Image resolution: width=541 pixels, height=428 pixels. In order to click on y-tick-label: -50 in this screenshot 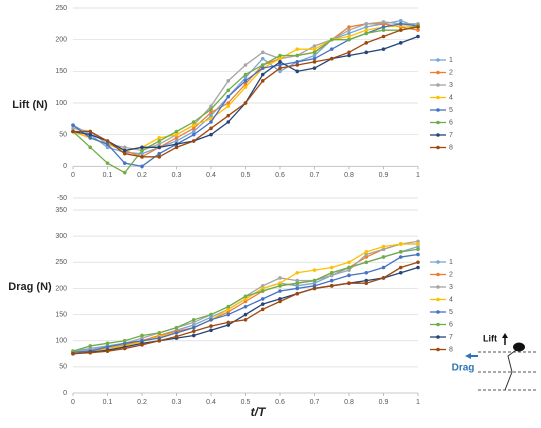, I will do `click(62, 198)`.